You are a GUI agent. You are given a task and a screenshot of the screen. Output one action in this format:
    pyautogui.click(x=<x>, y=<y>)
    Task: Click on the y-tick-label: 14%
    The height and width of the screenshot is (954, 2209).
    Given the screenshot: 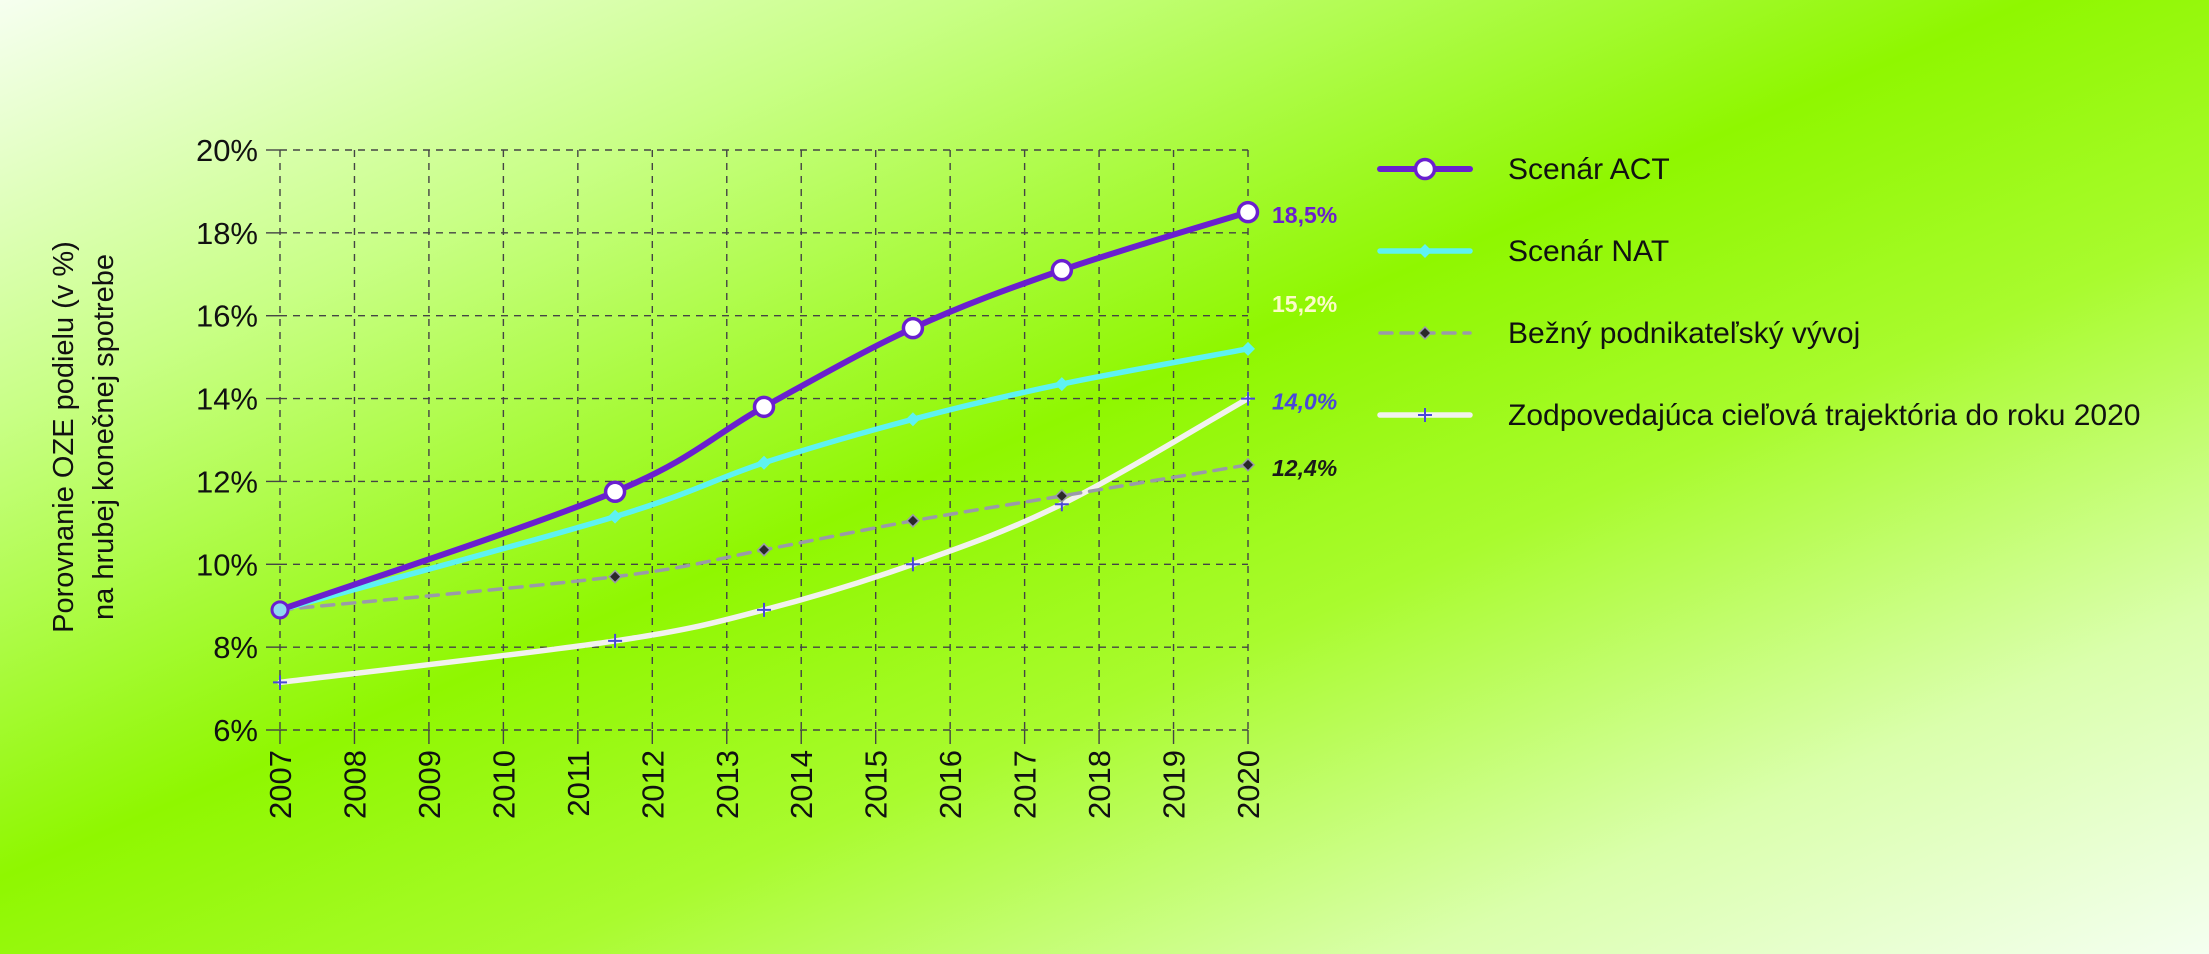 What is the action you would take?
    pyautogui.click(x=227, y=399)
    